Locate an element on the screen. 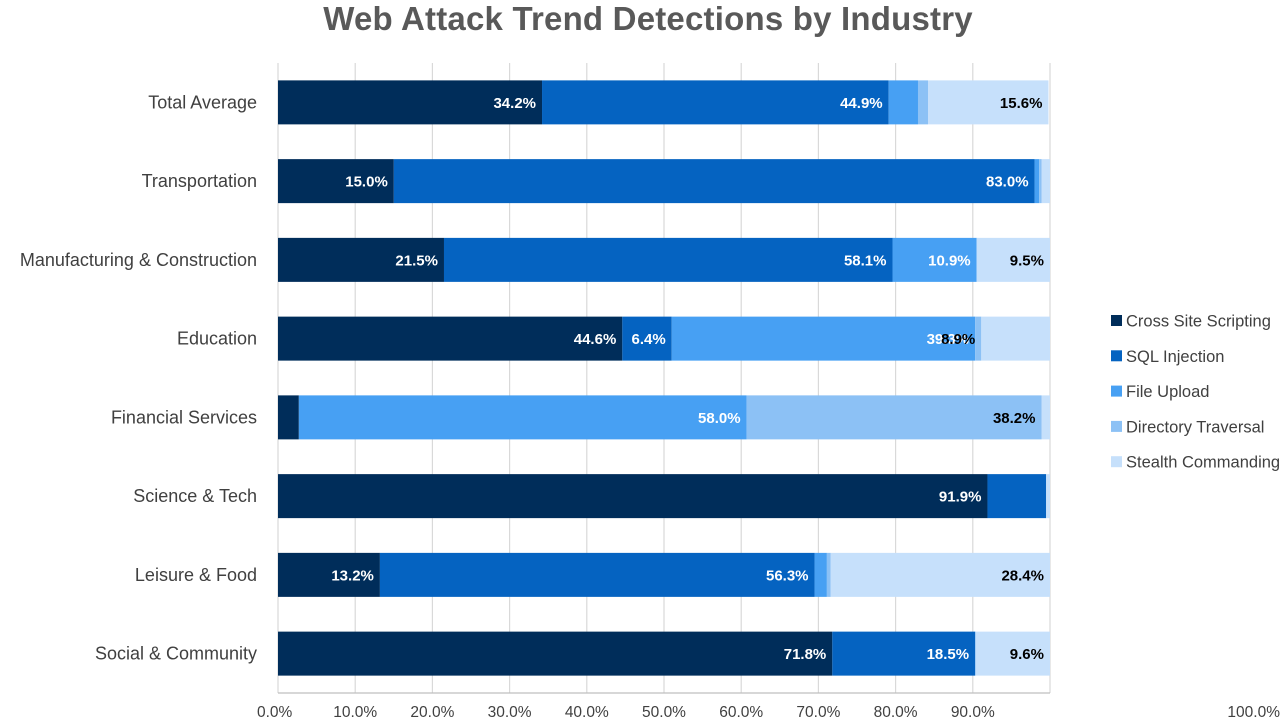 This screenshot has height=725, width=1286. data-label: 83.0% is located at coordinates (1007, 182).